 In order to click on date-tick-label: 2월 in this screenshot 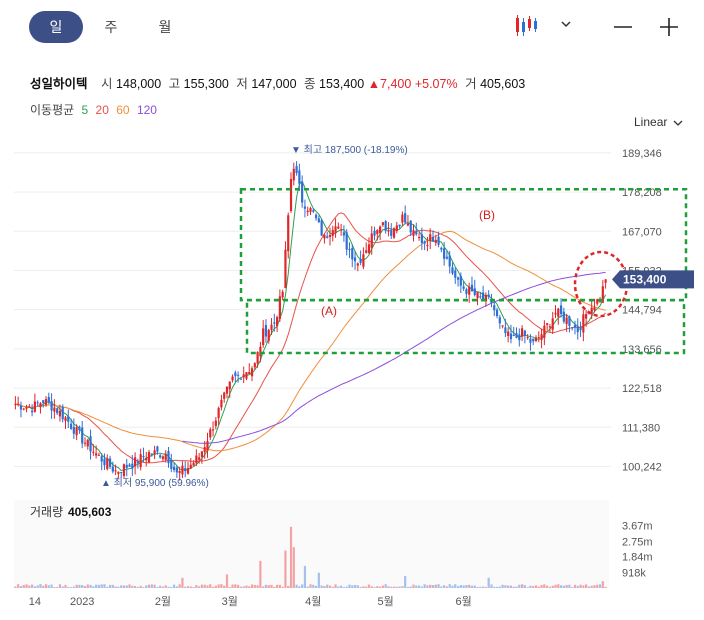, I will do `click(163, 601)`.